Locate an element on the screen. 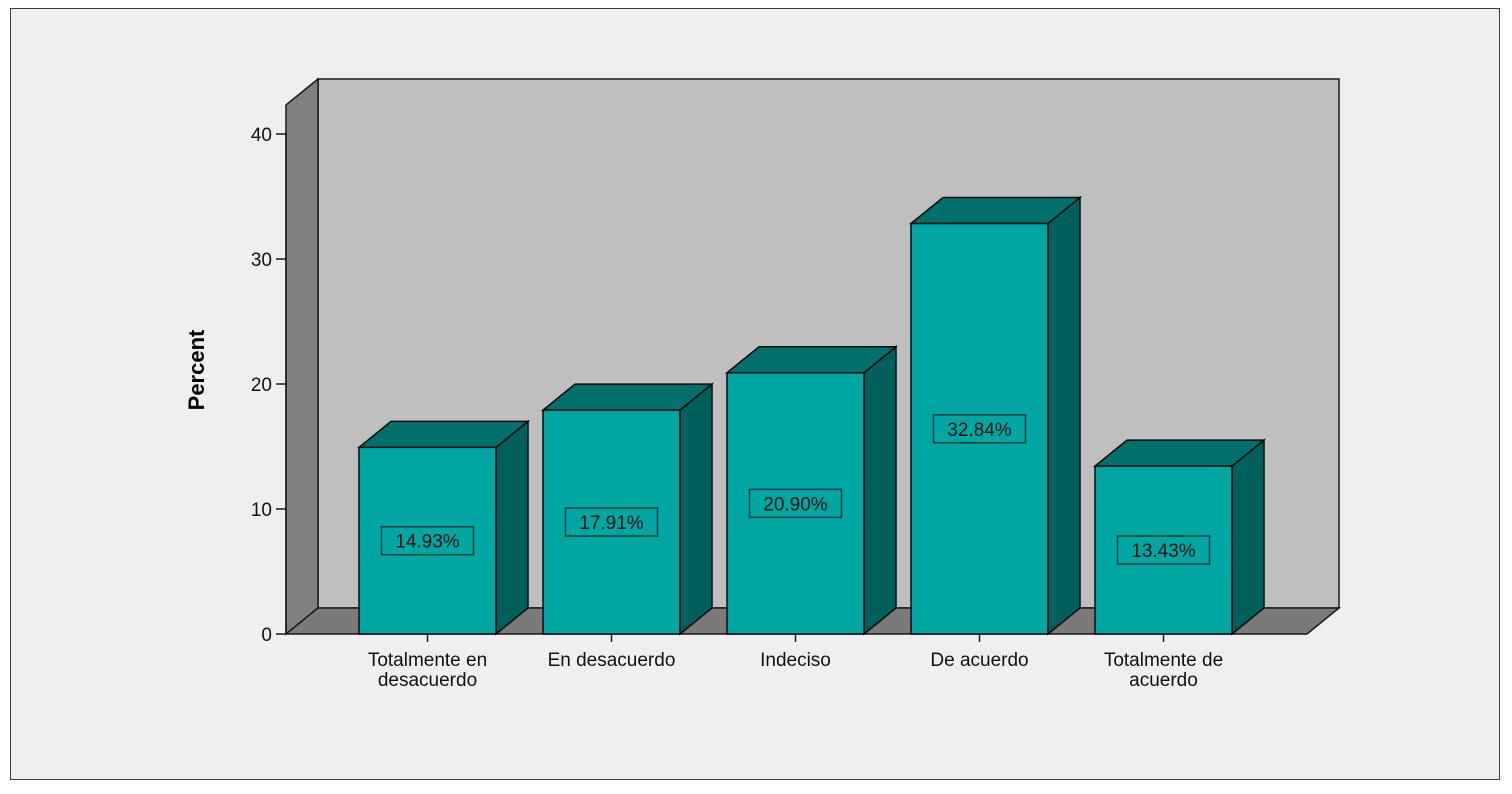  x-tick-label: En desacuerdo is located at coordinates (612, 660).